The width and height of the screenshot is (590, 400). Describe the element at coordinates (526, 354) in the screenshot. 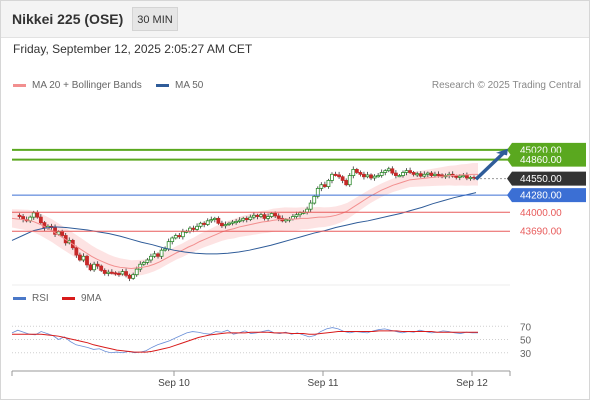

I see `rsi-tick-label: 30` at that location.